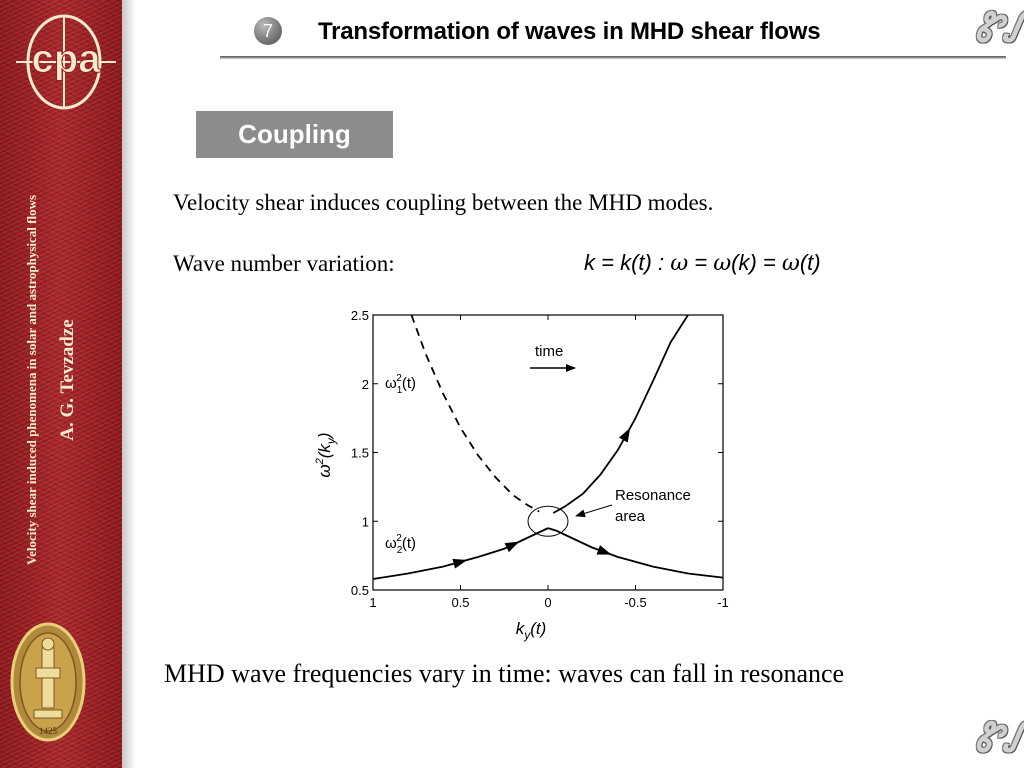 This screenshot has width=1024, height=768. I want to click on sidebar-shadow, so click(129, 384).